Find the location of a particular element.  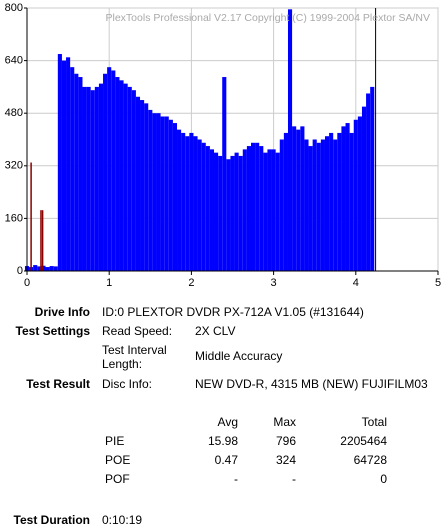

row-name: POF is located at coordinates (117, 479).